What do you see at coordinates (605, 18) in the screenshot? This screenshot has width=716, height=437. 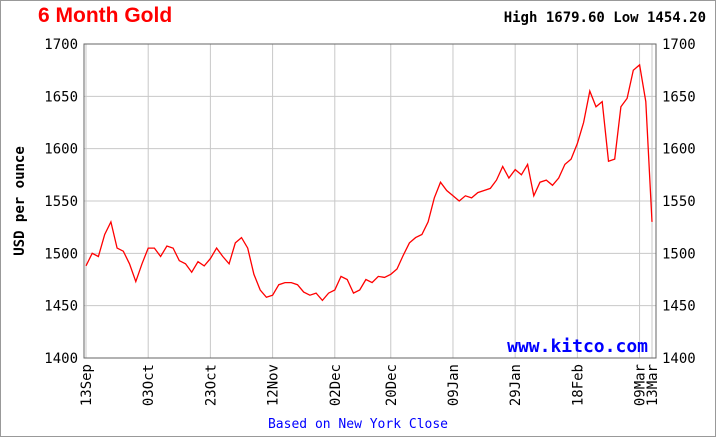 I see `high-low: High 1679.60 Low 1454.20` at bounding box center [605, 18].